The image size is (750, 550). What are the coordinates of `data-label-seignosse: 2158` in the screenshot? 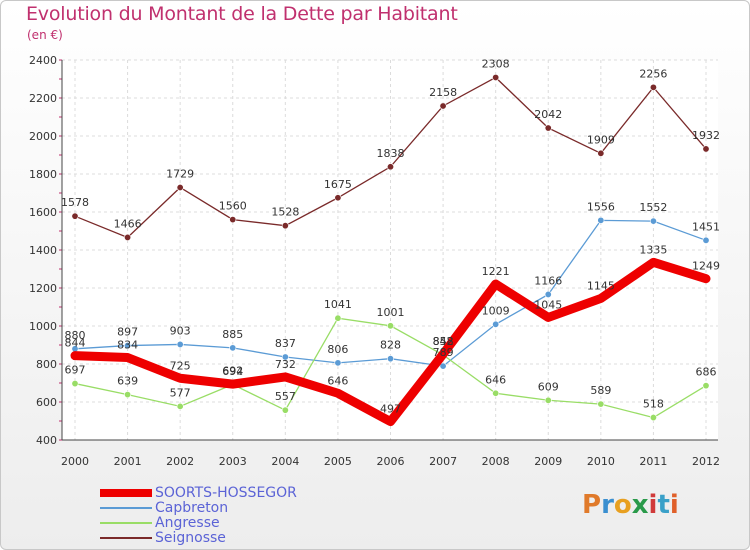 It's located at (443, 92).